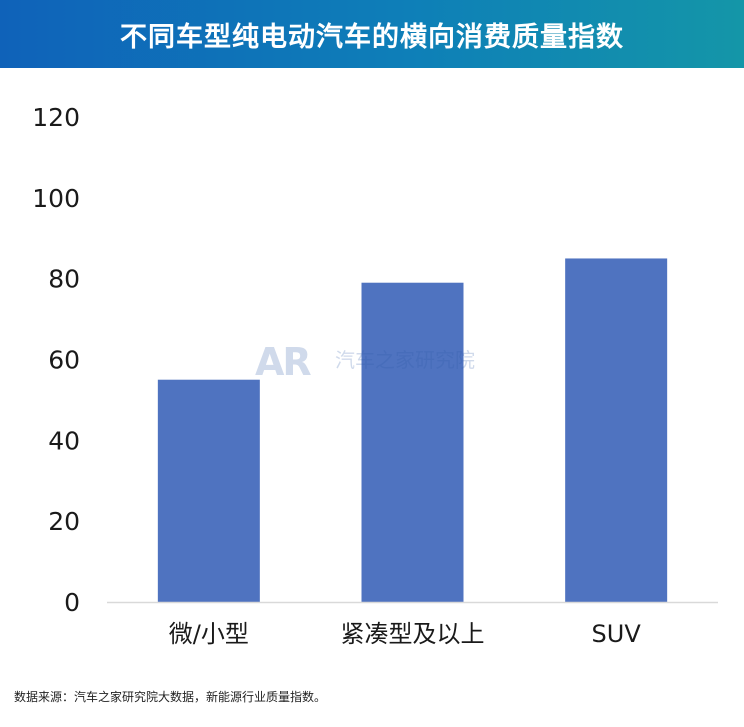 This screenshot has width=744, height=727. I want to click on x-category-label: SUV, so click(617, 634).